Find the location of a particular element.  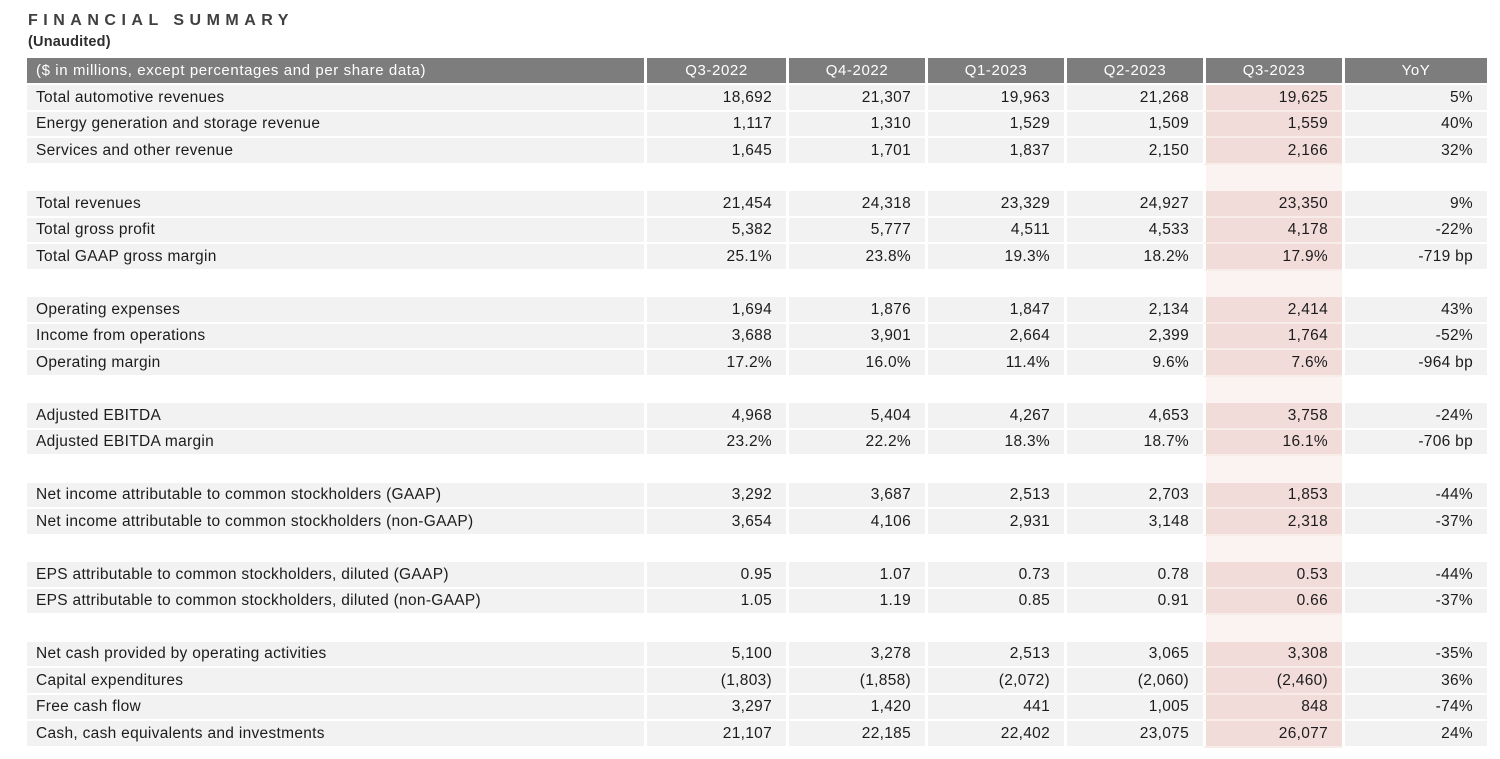

row-label: Total GAAP gross margin is located at coordinates (335, 257).